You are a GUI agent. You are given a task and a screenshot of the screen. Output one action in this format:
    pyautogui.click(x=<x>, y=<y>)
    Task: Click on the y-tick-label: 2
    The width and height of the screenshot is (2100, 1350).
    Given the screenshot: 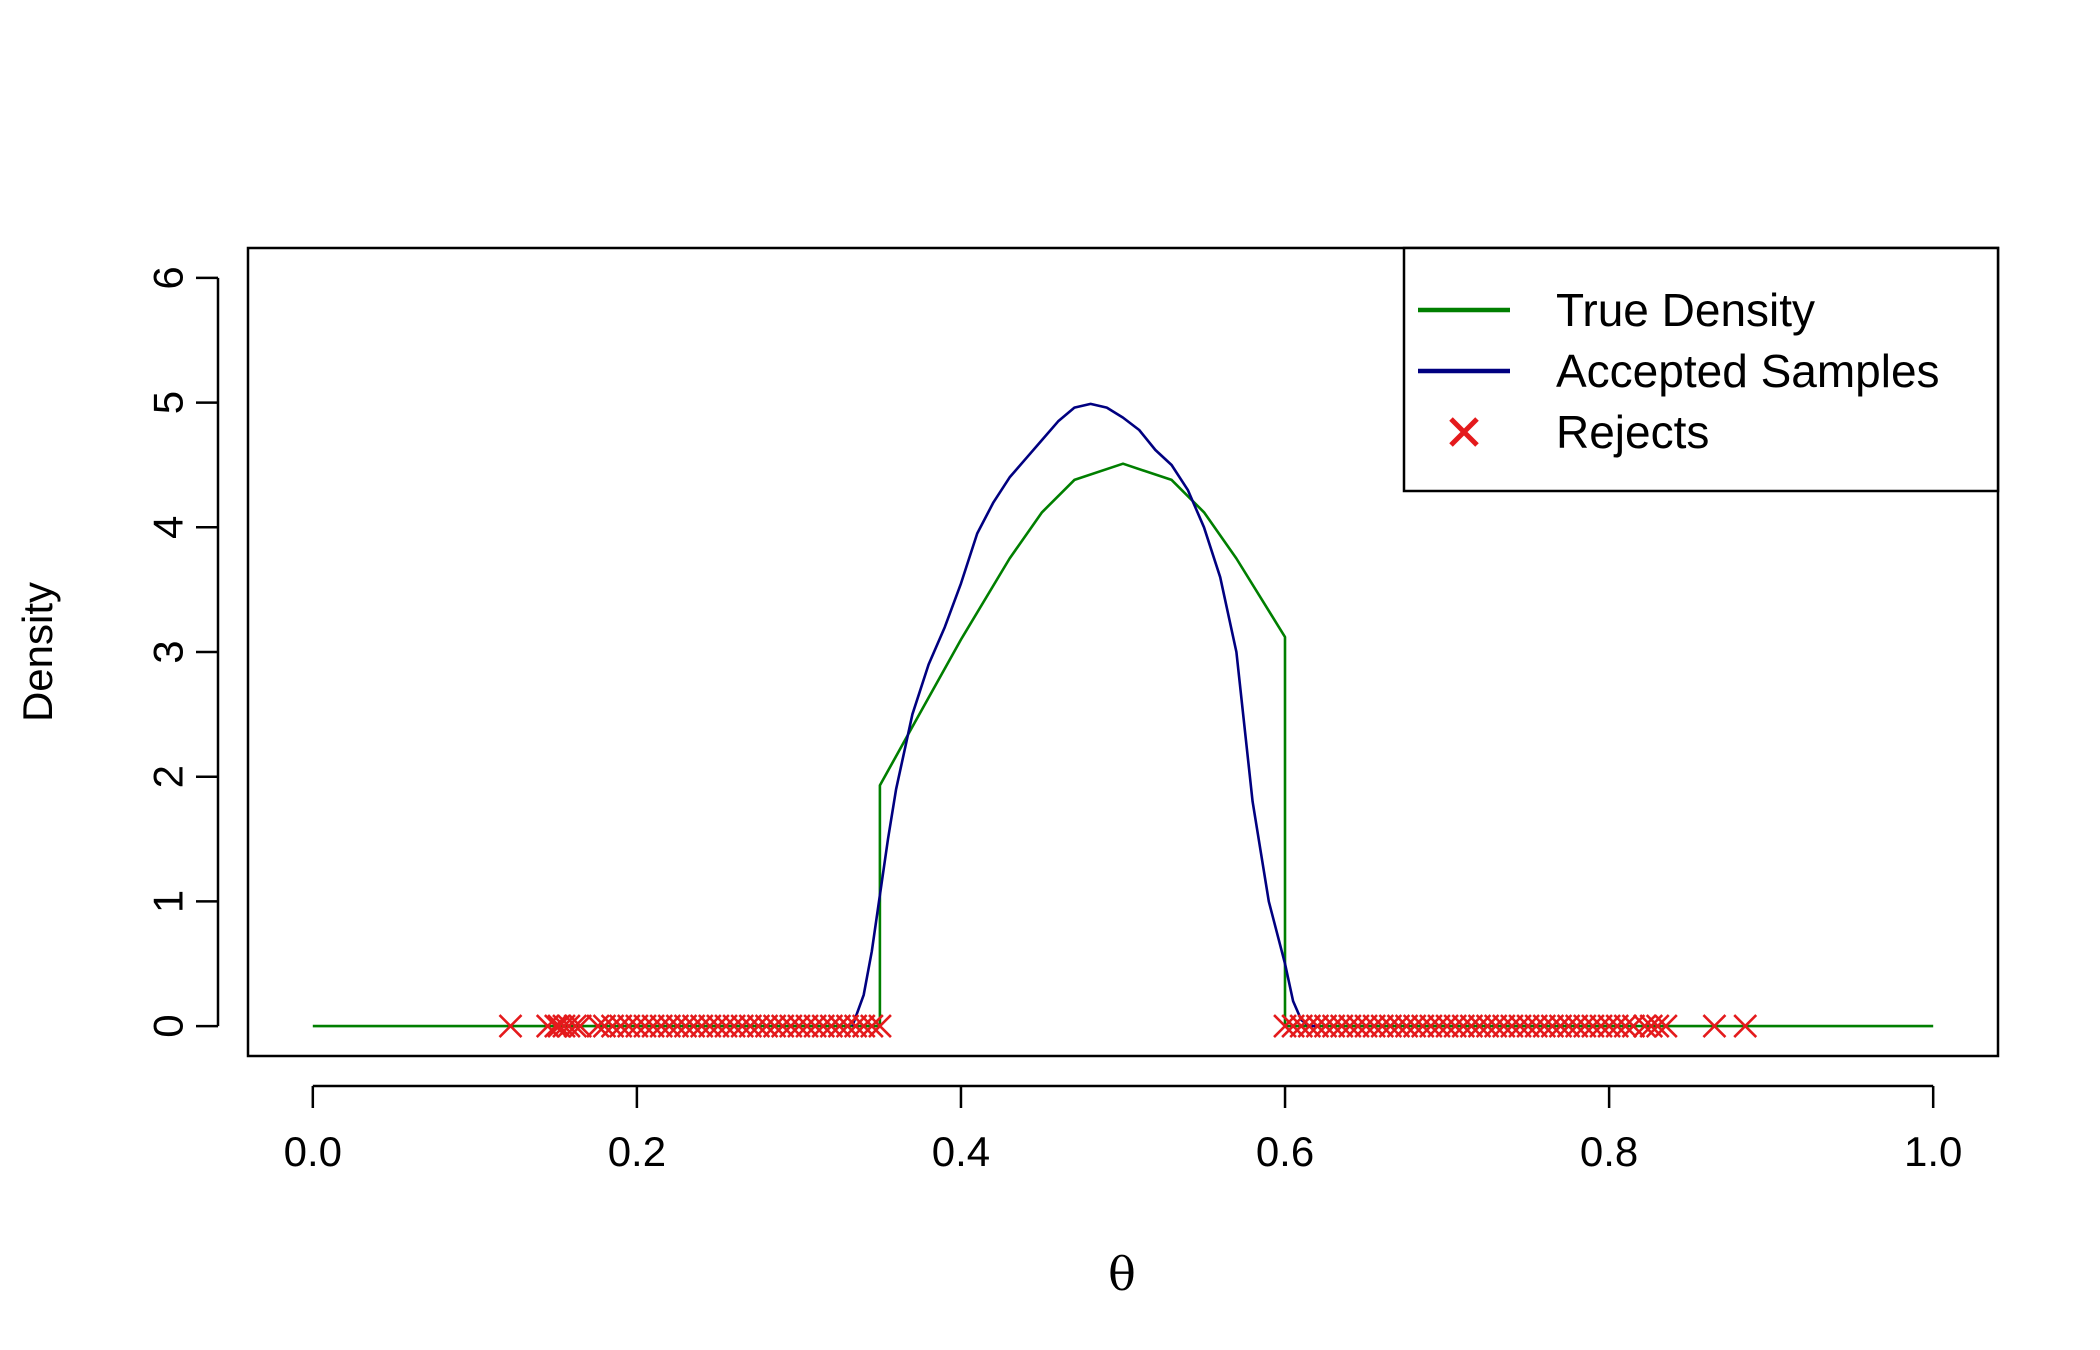 What is the action you would take?
    pyautogui.click(x=168, y=776)
    